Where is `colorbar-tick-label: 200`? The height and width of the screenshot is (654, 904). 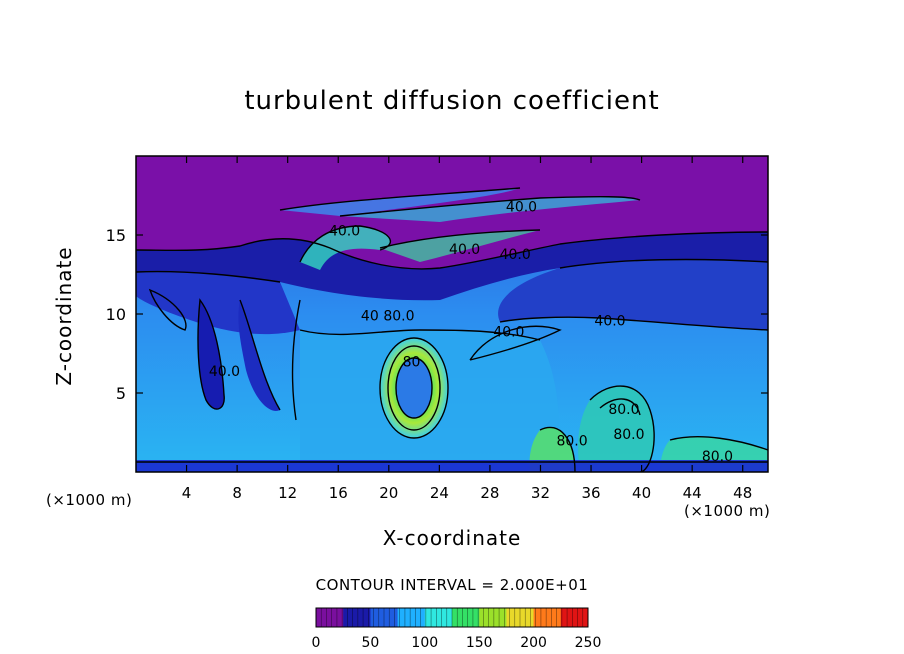
colorbar-tick-label: 200 is located at coordinates (533, 643).